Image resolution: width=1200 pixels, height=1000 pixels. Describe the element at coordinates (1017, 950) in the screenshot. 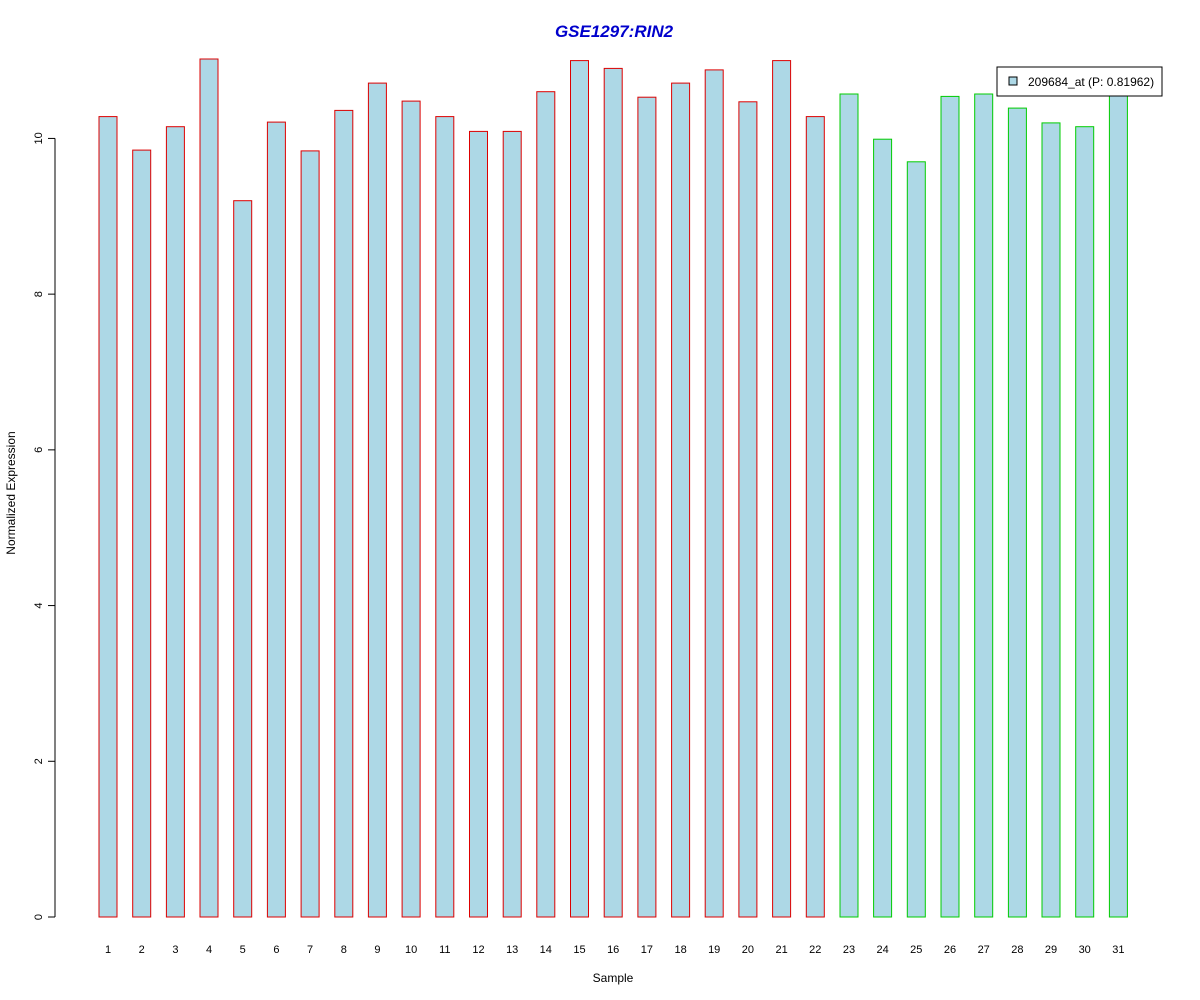

I see `x-tick-label: 28` at that location.